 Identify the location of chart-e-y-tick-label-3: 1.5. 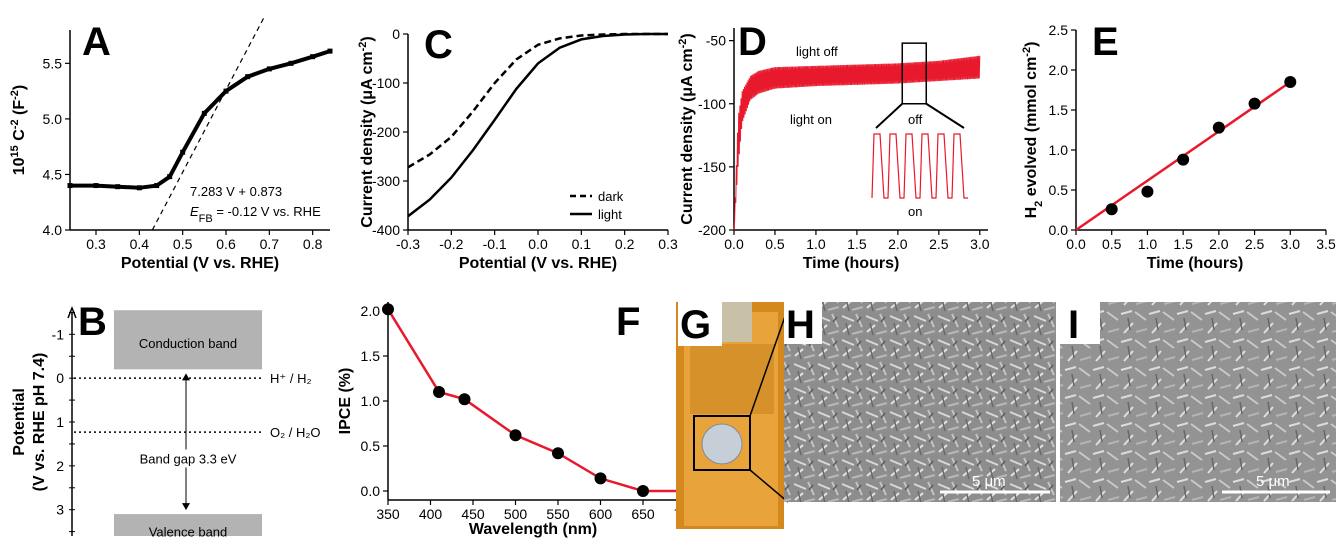
(1059, 110).